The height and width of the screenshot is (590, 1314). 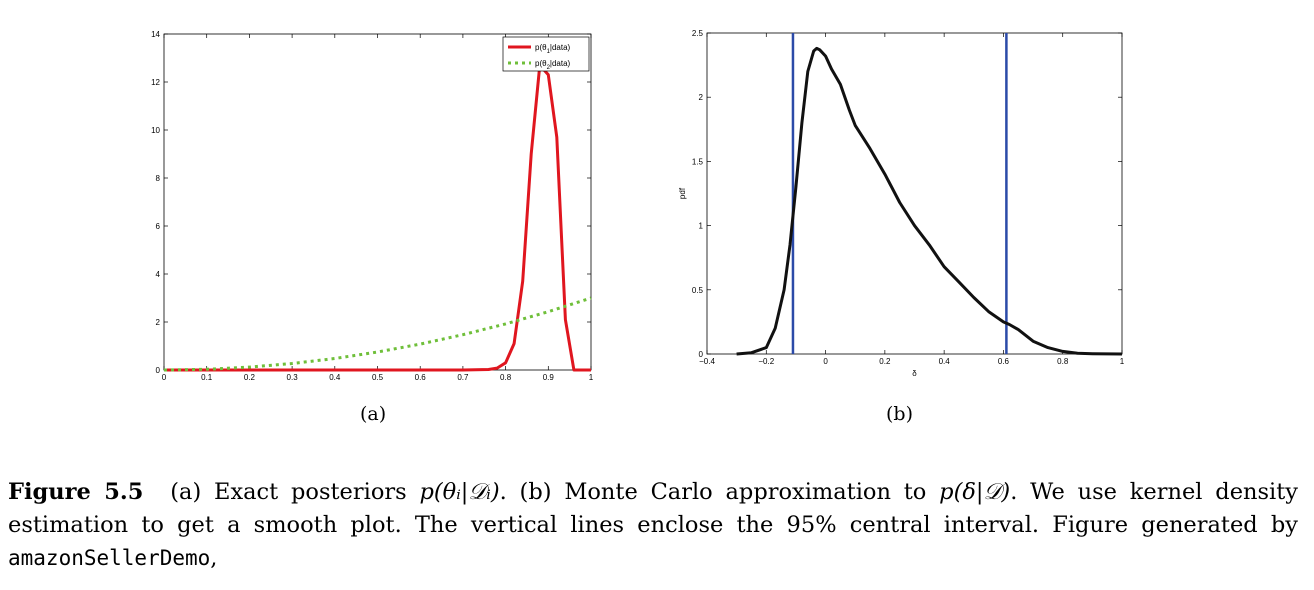 What do you see at coordinates (698, 161) in the screenshot?
I see `chart-b-ytick-label: 1.5` at bounding box center [698, 161].